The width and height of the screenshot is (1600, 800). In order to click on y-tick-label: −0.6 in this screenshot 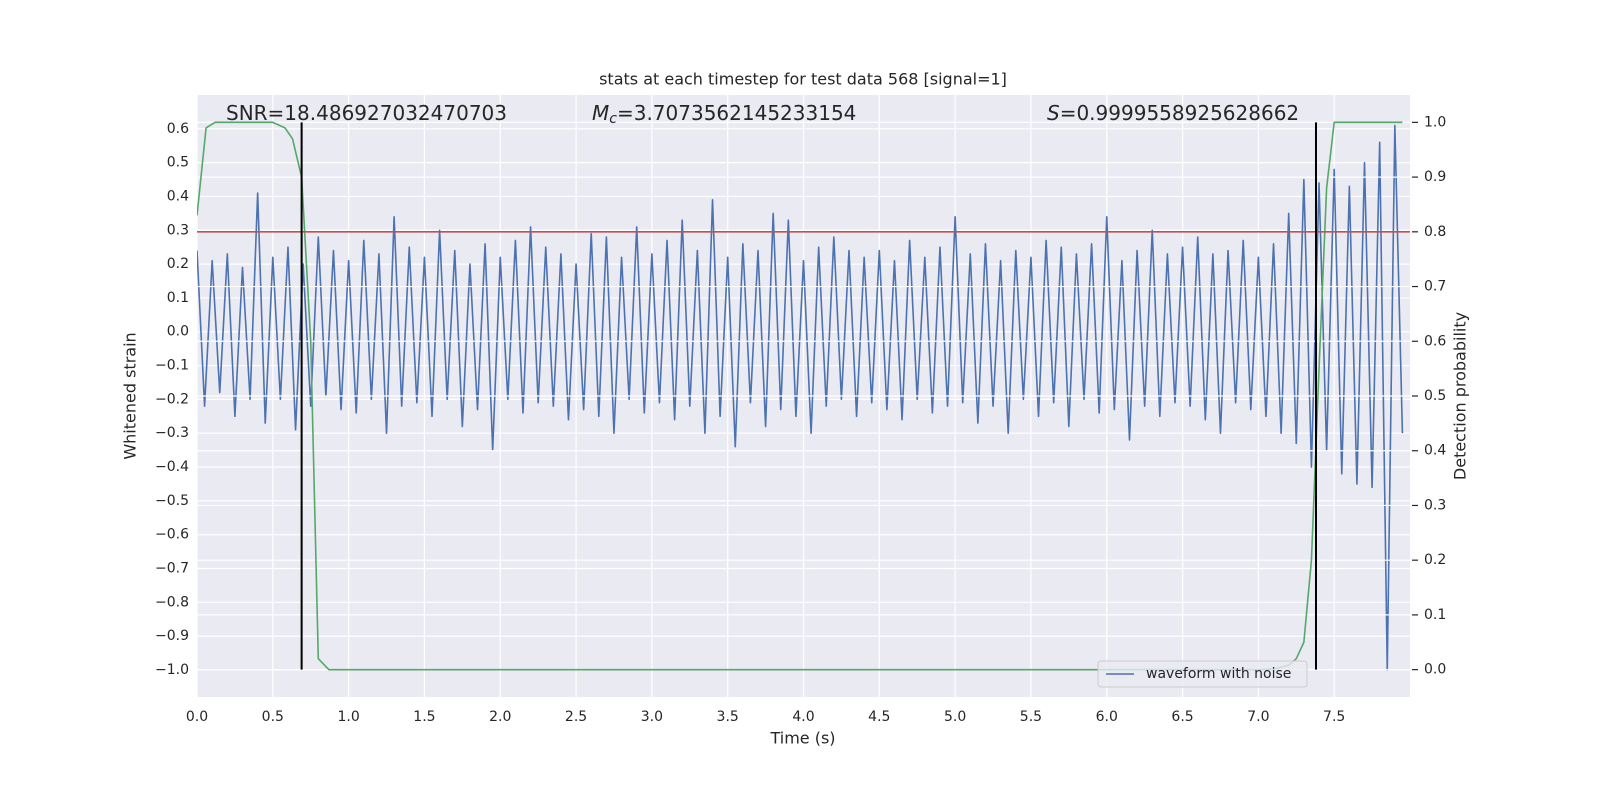, I will do `click(172, 535)`.